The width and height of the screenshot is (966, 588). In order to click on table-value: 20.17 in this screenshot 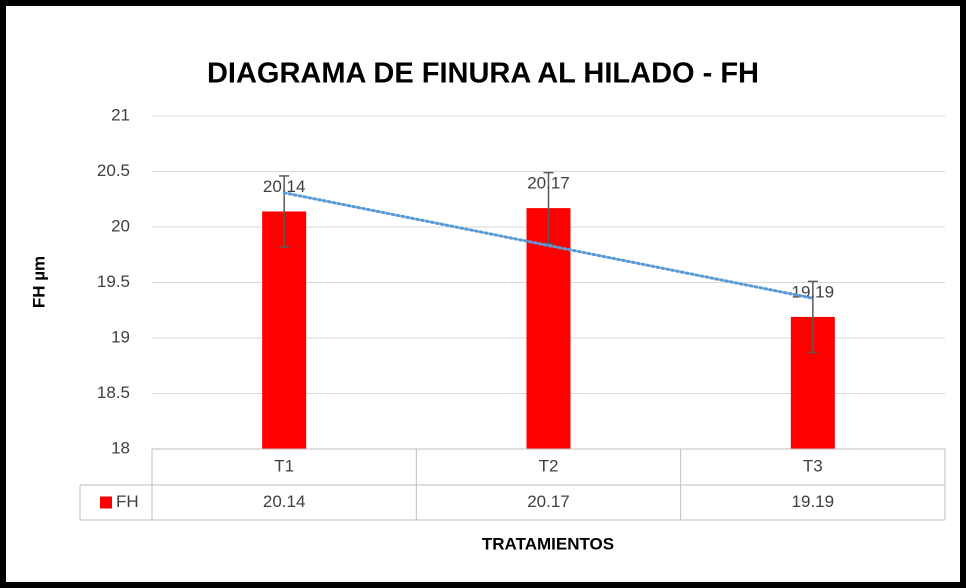, I will do `click(548, 501)`.